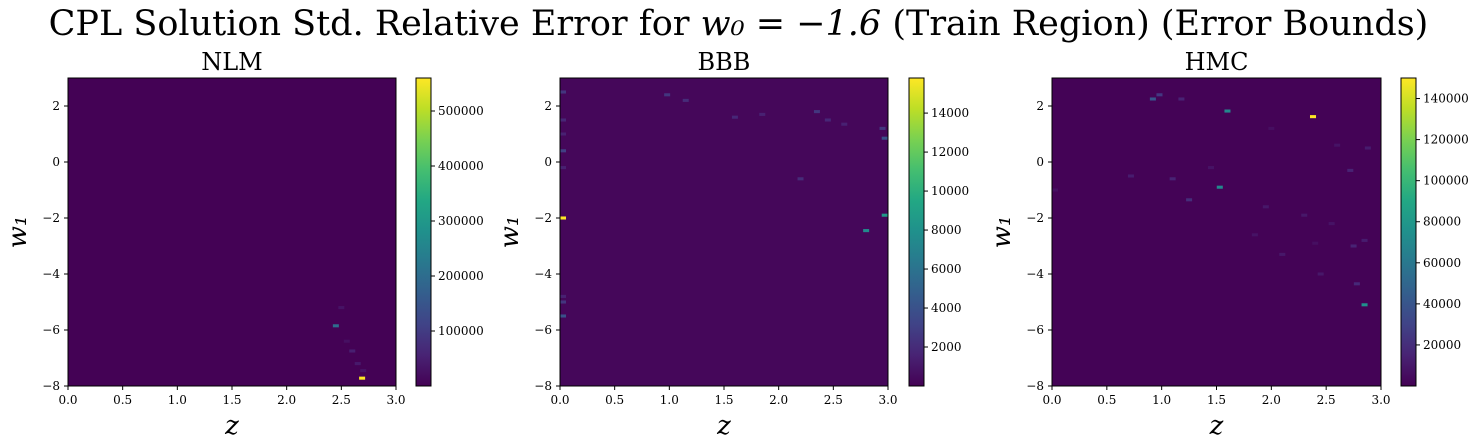  What do you see at coordinates (461, 166) in the screenshot?
I see `colorbar-tick-label: 400000` at bounding box center [461, 166].